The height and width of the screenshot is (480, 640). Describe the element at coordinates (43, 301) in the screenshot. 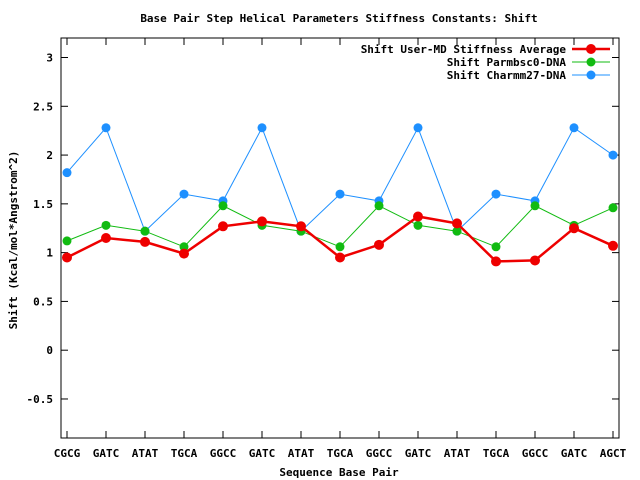

I see `y-tick-label: 0.5` at that location.